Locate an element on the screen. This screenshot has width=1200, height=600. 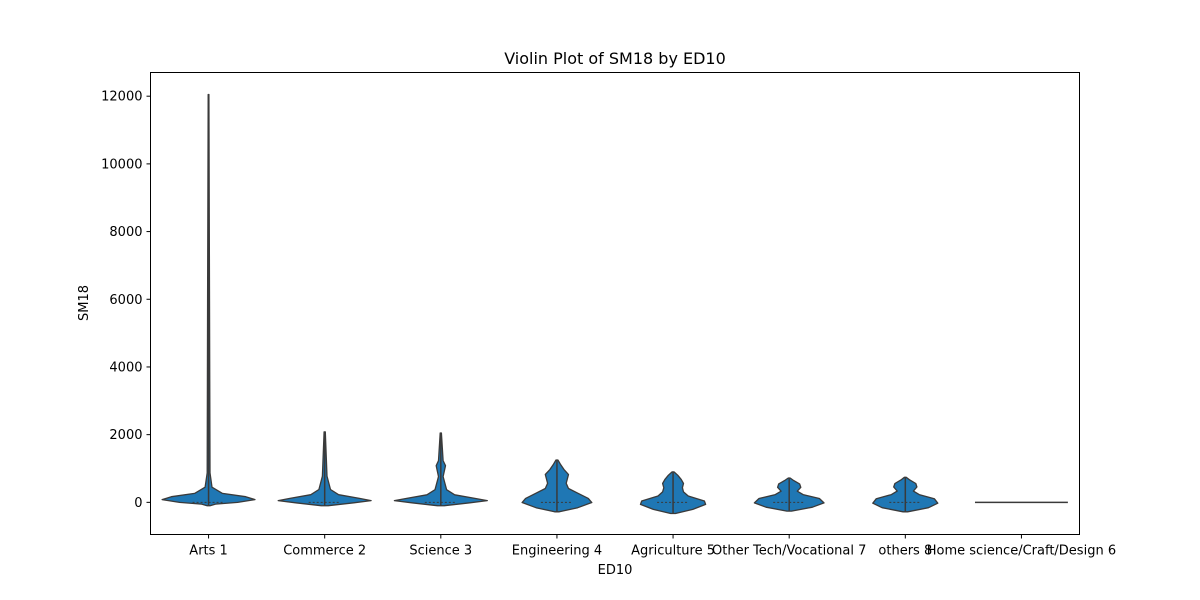
y-tick-label-8000: 8000 is located at coordinates (125, 232).